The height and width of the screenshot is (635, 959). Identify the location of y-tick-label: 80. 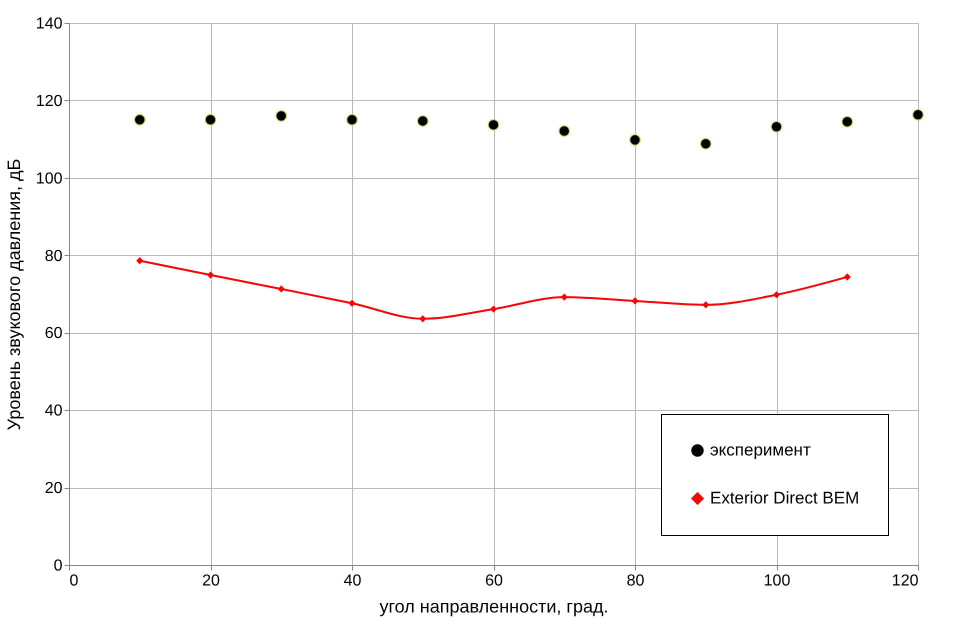
(53, 256).